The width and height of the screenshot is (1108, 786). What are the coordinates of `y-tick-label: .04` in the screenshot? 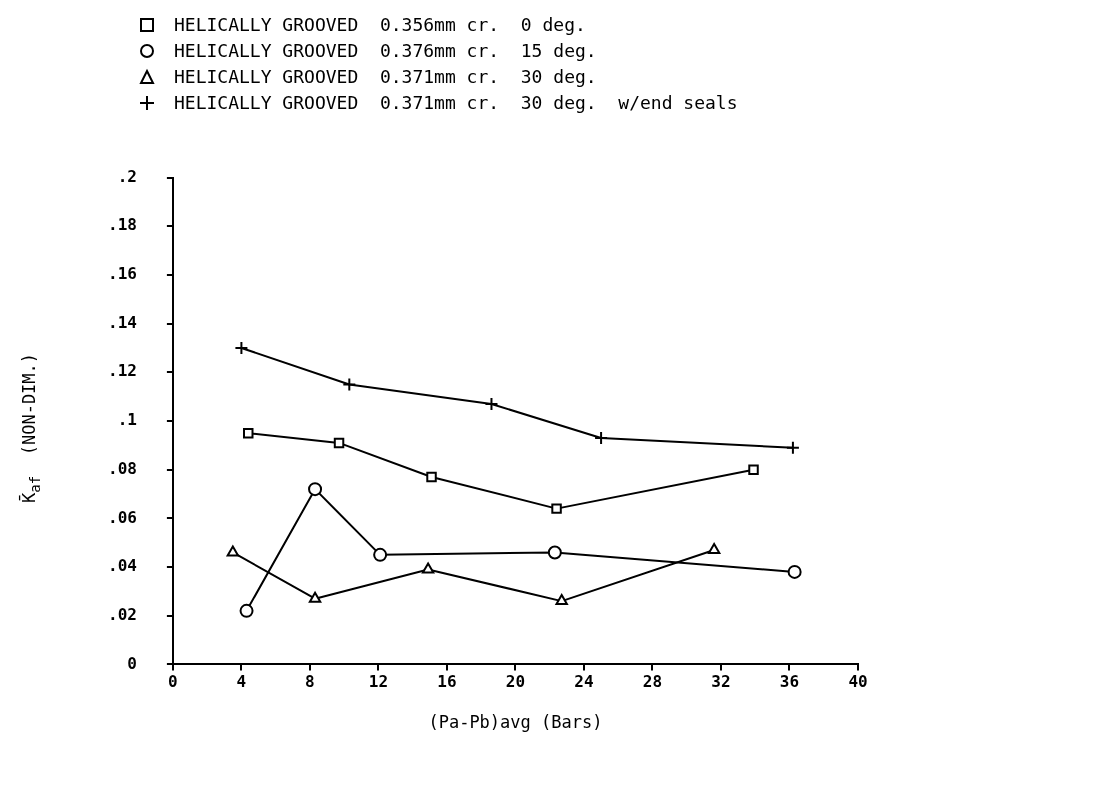 It's located at (122, 566).